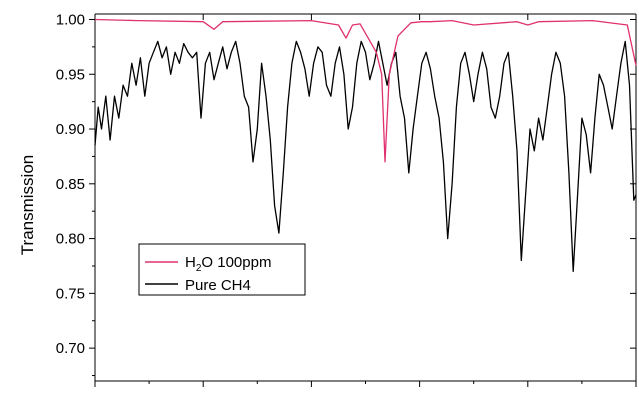 The height and width of the screenshot is (393, 639). What do you see at coordinates (228, 264) in the screenshot?
I see `legend-label-h2o: H2O 100ppm` at bounding box center [228, 264].